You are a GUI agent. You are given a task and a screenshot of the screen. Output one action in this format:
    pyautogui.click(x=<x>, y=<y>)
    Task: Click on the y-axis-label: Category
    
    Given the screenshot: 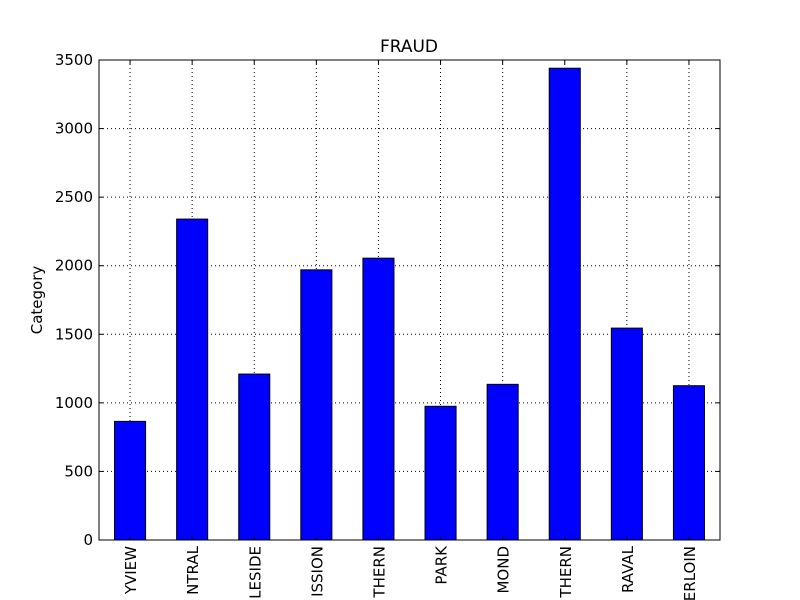 What is the action you would take?
    pyautogui.click(x=37, y=300)
    